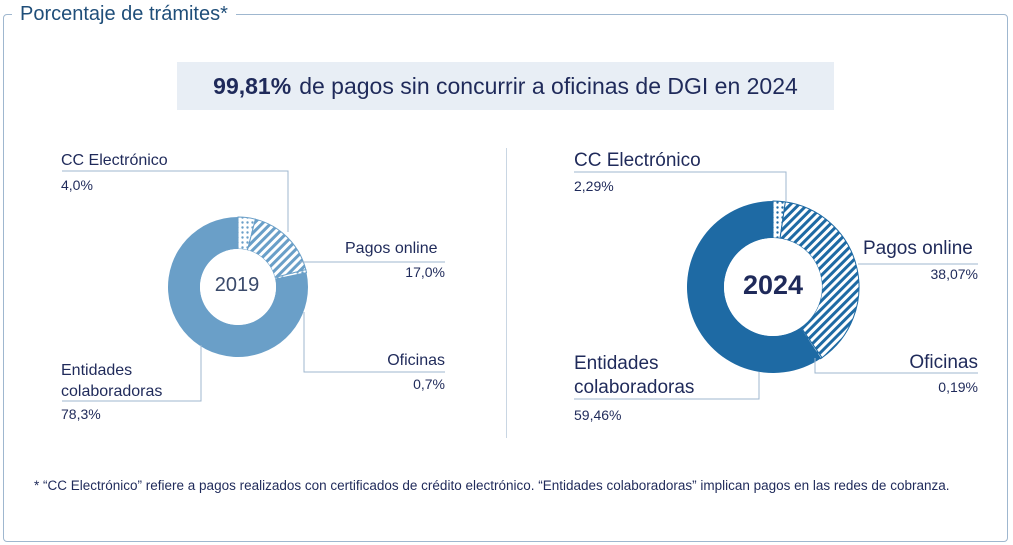 The image size is (1013, 545). What do you see at coordinates (954, 274) in the screenshot?
I see `value-2024-pagos-online: 38,07%` at bounding box center [954, 274].